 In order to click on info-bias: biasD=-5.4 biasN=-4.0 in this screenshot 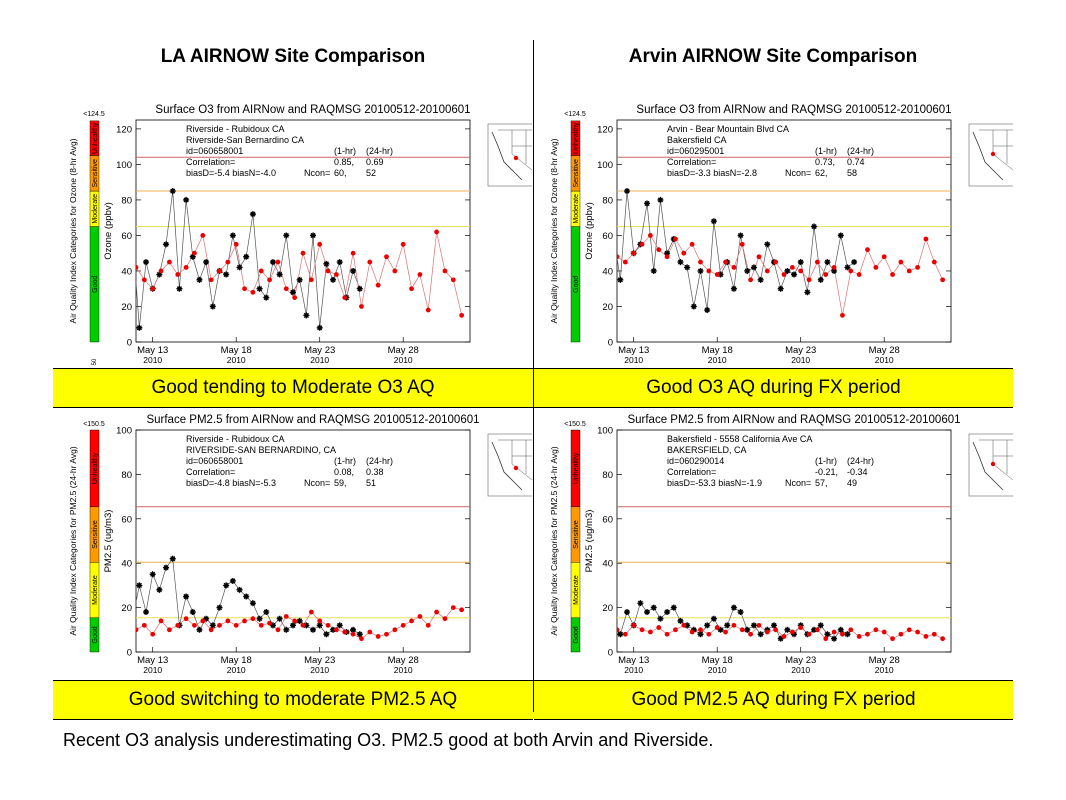, I will do `click(231, 173)`.